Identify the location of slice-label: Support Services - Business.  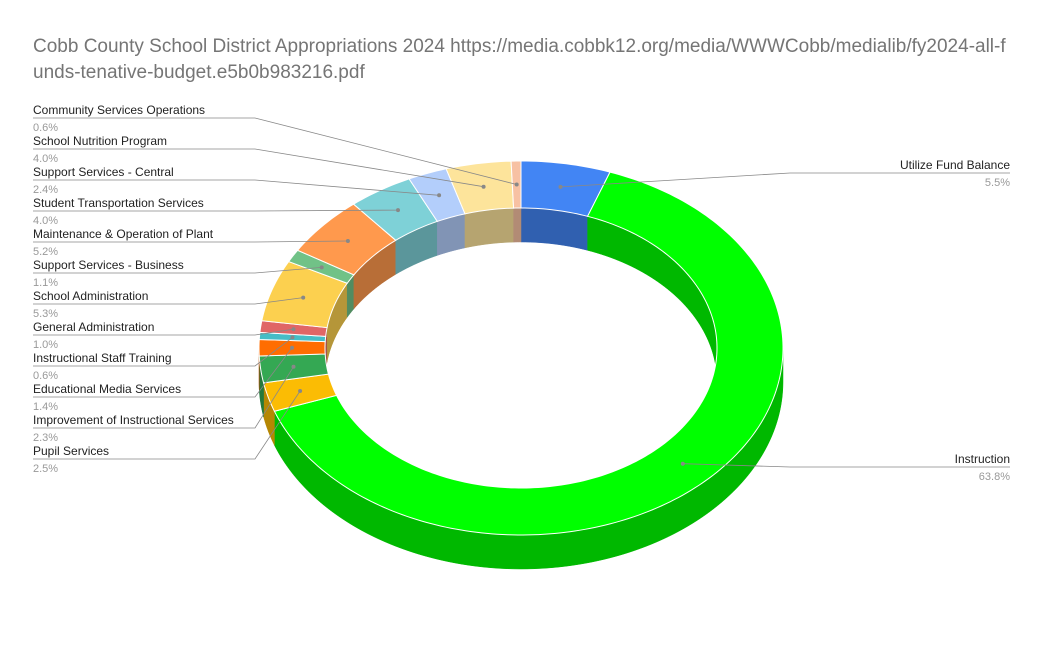
(108, 265).